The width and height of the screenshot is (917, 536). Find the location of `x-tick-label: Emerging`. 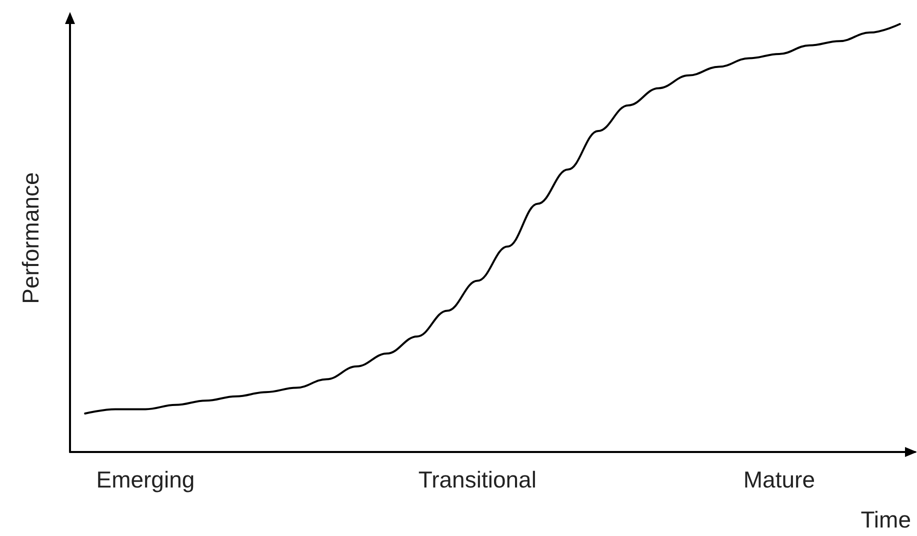

x-tick-label: Emerging is located at coordinates (145, 479).